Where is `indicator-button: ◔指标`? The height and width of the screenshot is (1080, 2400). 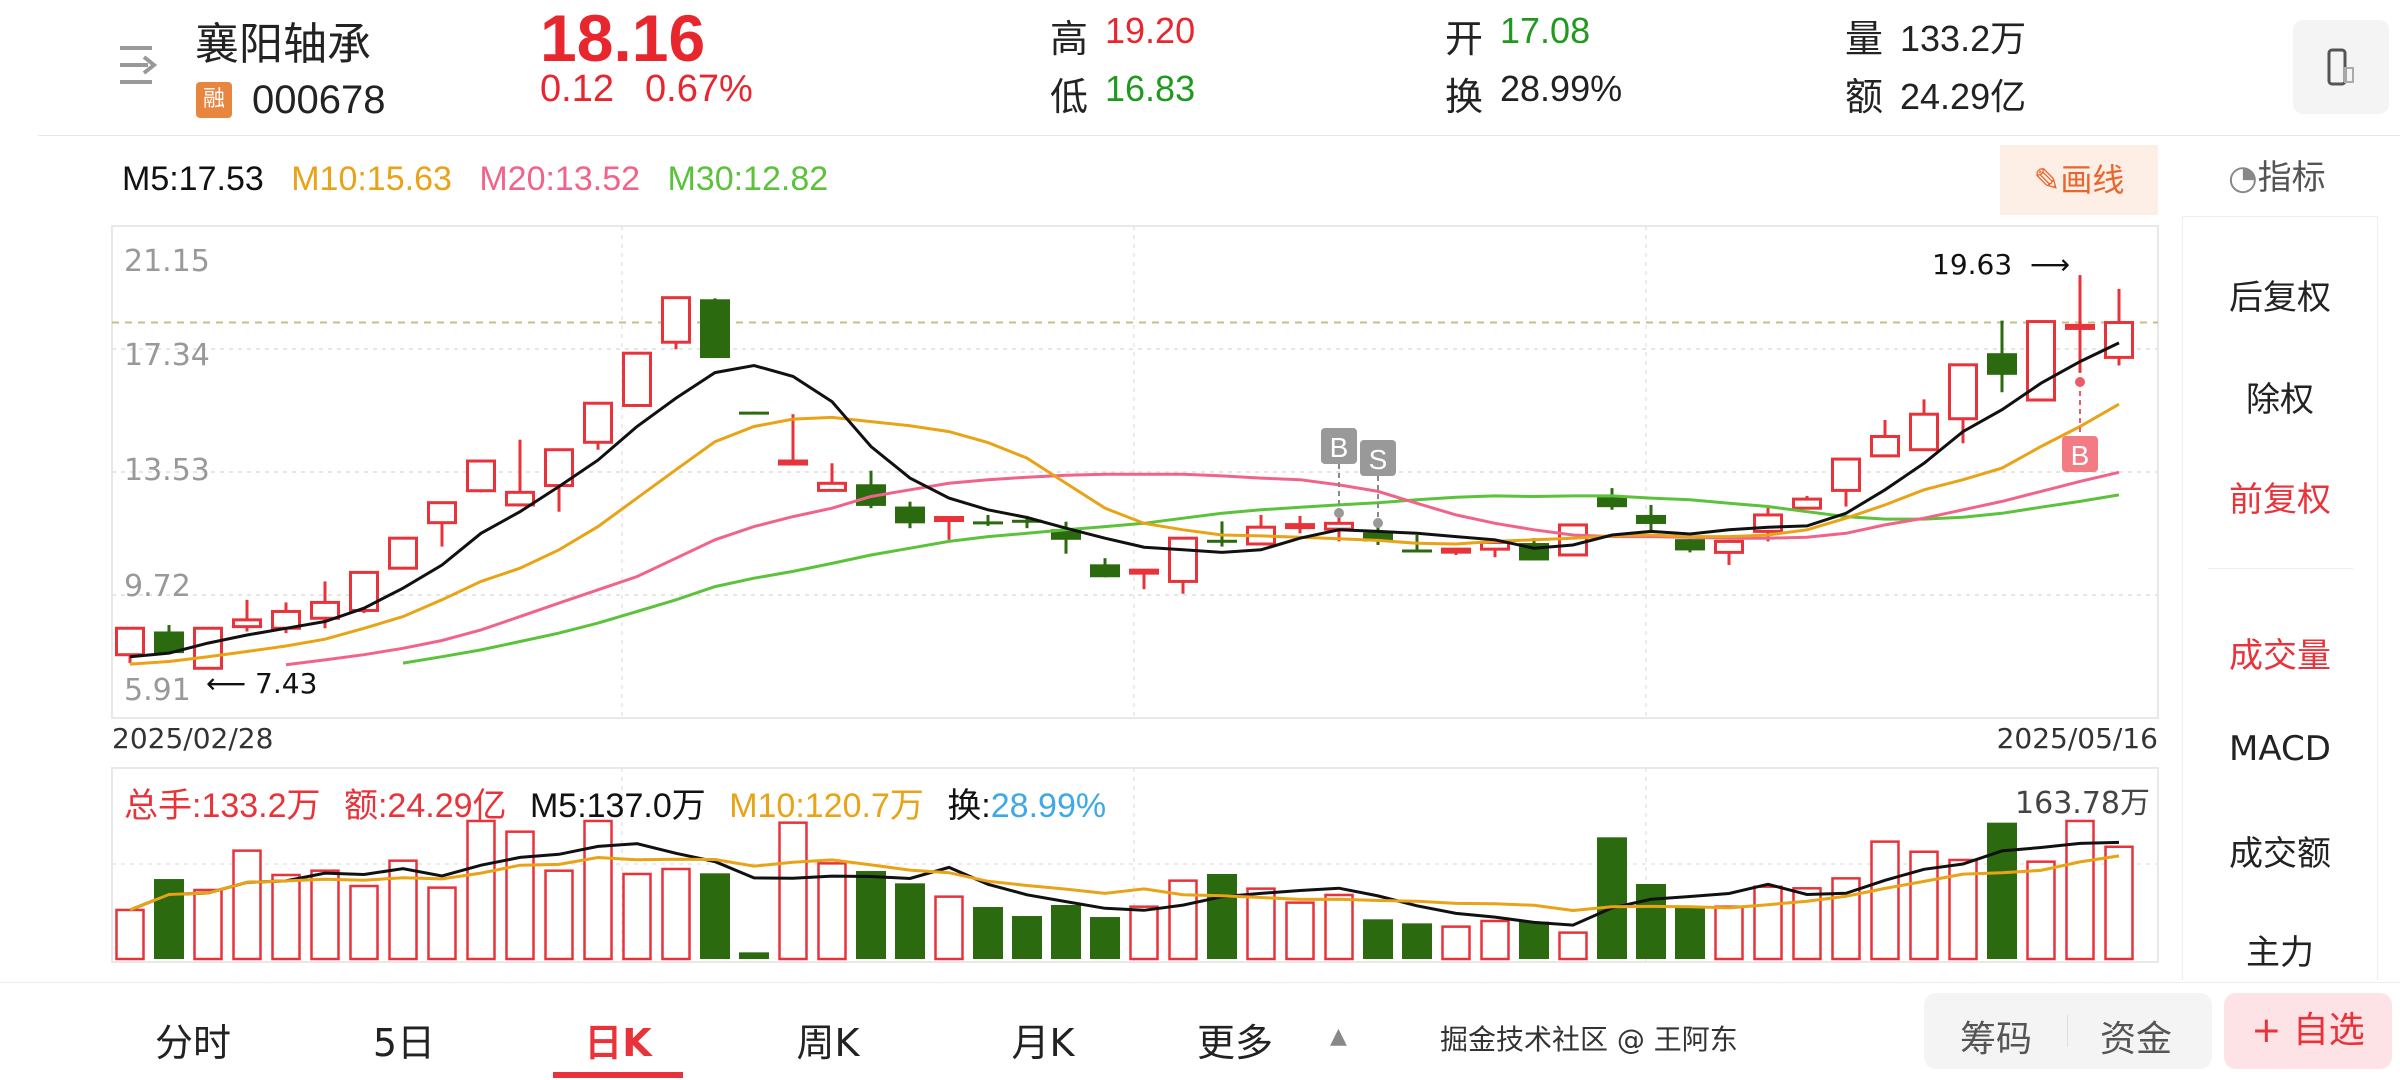
indicator-button: ◔指标 is located at coordinates (2277, 174).